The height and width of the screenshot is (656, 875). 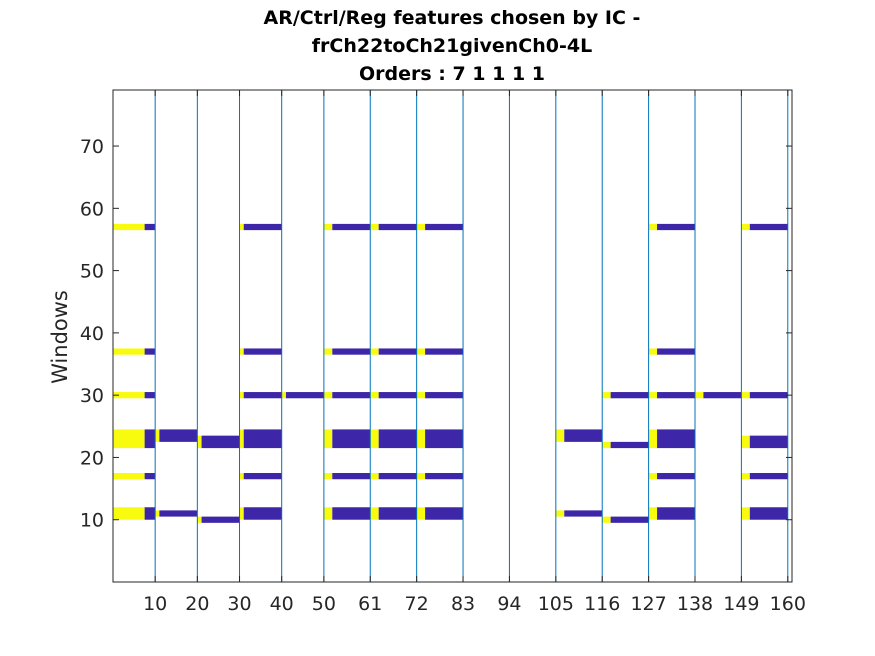 What do you see at coordinates (421, 439) in the screenshot?
I see `cell-high-s7-r2` at bounding box center [421, 439].